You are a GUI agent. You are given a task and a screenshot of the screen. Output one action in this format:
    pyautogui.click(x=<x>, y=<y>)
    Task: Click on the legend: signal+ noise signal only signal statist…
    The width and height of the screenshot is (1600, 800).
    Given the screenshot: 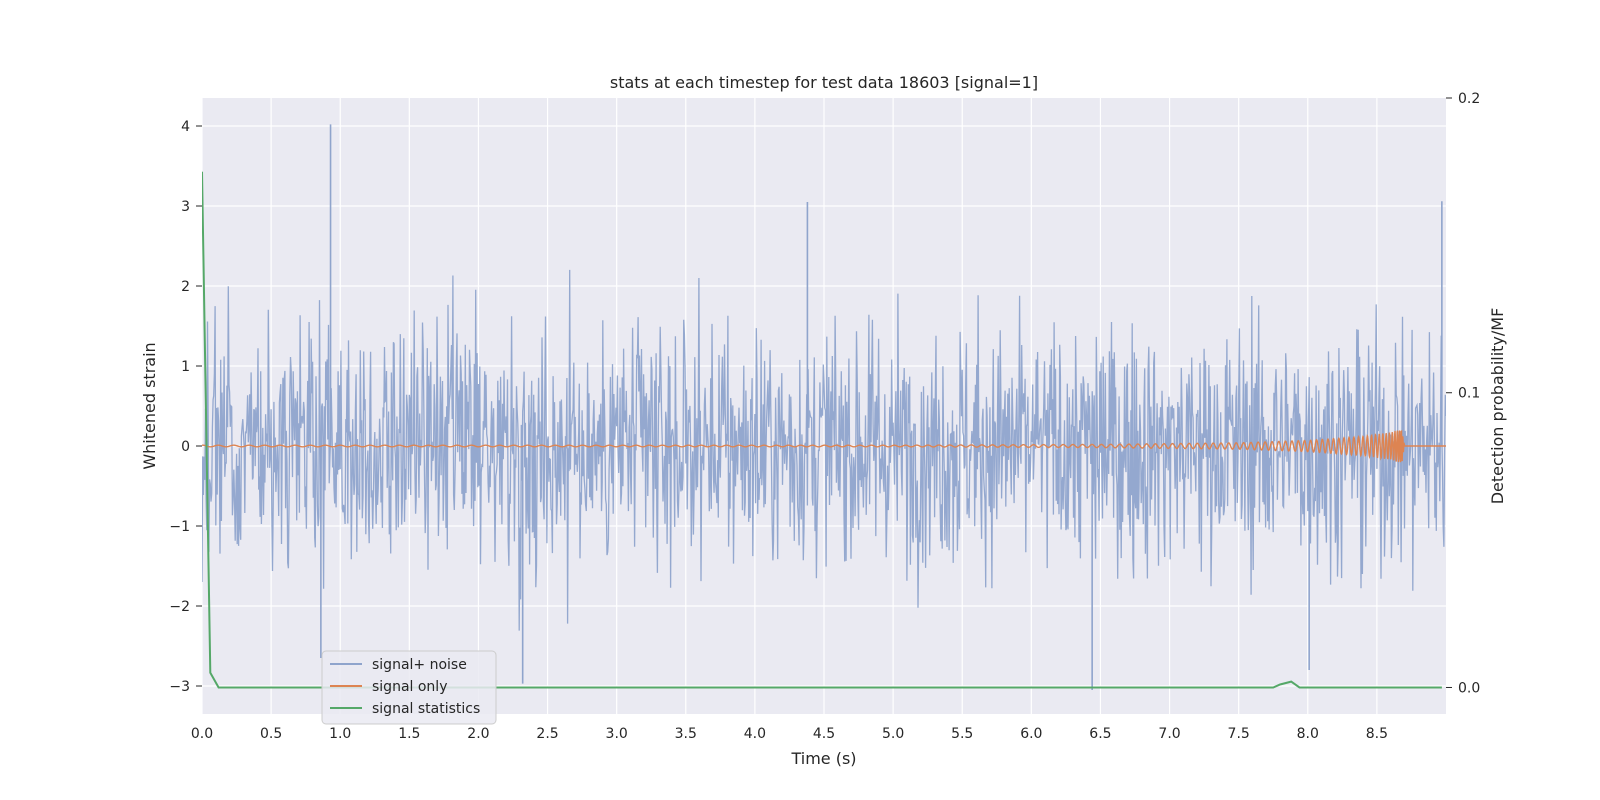 What is the action you would take?
    pyautogui.click(x=409, y=687)
    